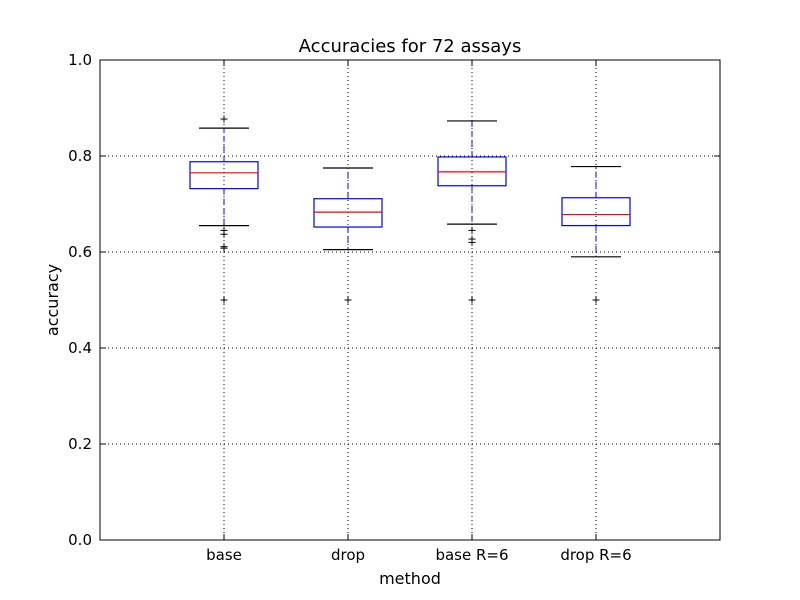 This screenshot has height=600, width=800. What do you see at coordinates (80, 60) in the screenshot?
I see `y-tick-label: 1.0` at bounding box center [80, 60].